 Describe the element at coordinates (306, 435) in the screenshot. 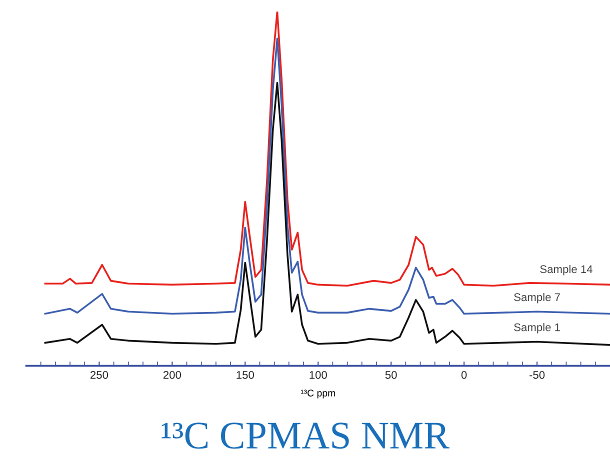

I see `text: ¹³C CPMAS NMR` at that location.